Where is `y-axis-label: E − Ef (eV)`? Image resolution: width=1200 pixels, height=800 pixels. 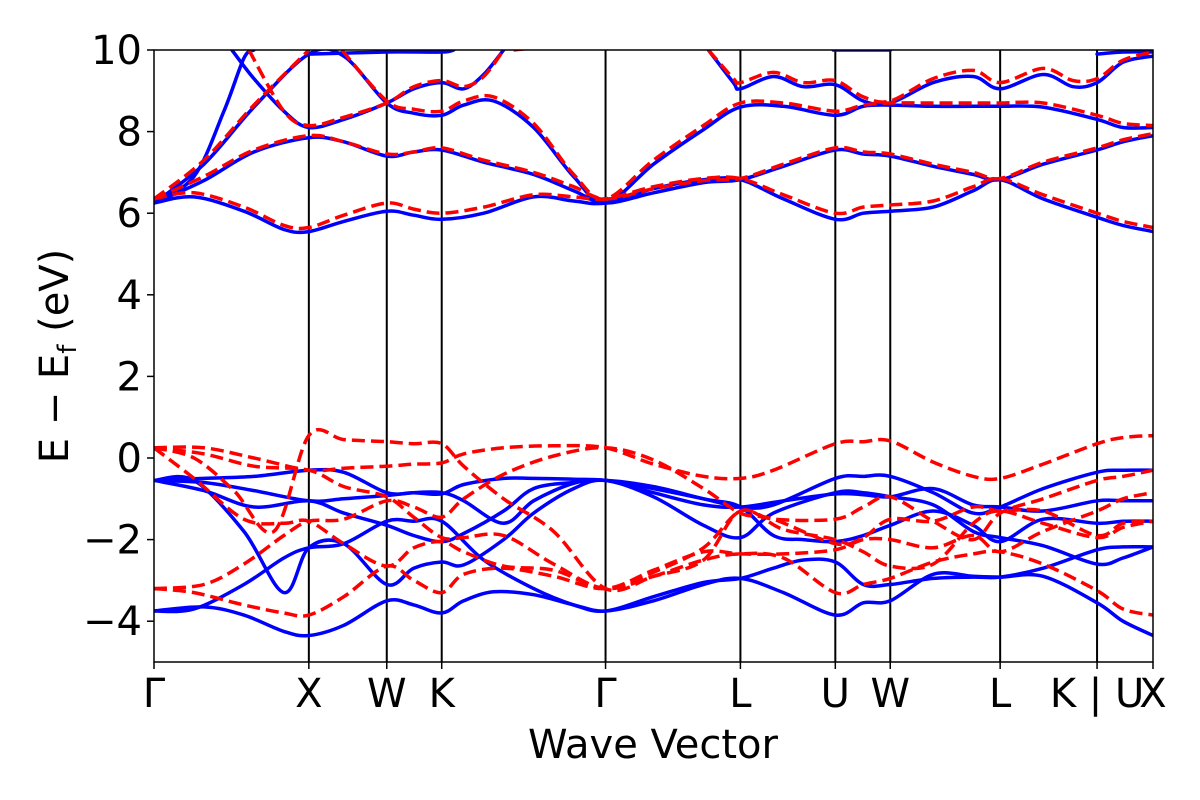 y-axis-label: E − Ef (eV) is located at coordinates (57, 356).